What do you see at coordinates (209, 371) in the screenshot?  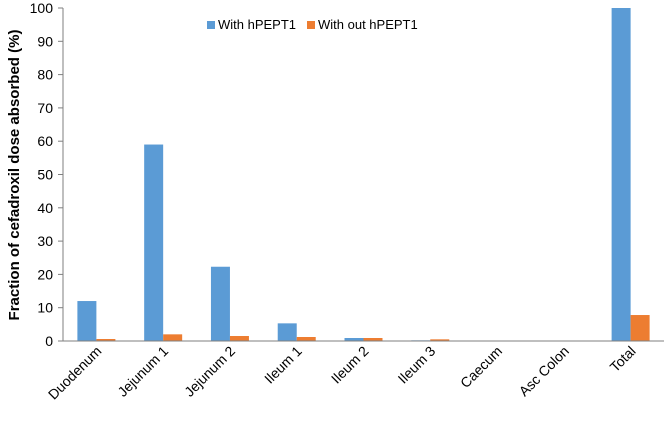 I see `x-tick-label: Jejunum 2` at bounding box center [209, 371].